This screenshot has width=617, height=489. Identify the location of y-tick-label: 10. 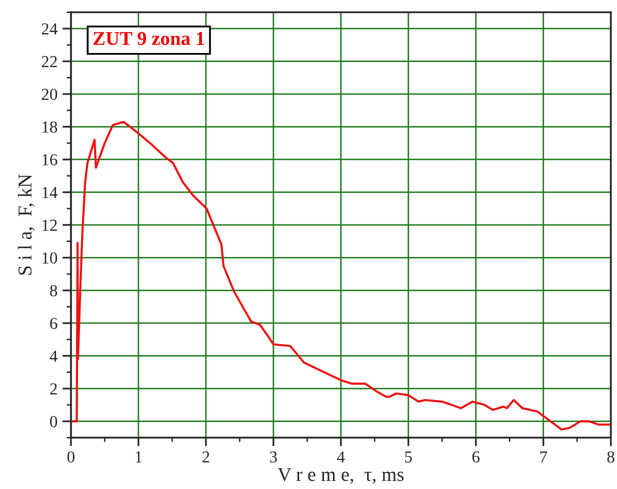
(50, 258).